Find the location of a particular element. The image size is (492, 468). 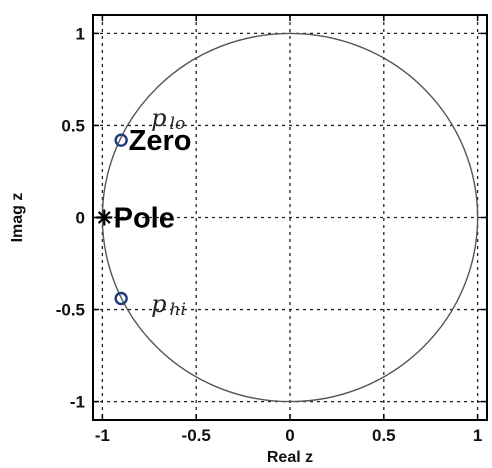

annotation-subscript: lo is located at coordinates (178, 124).